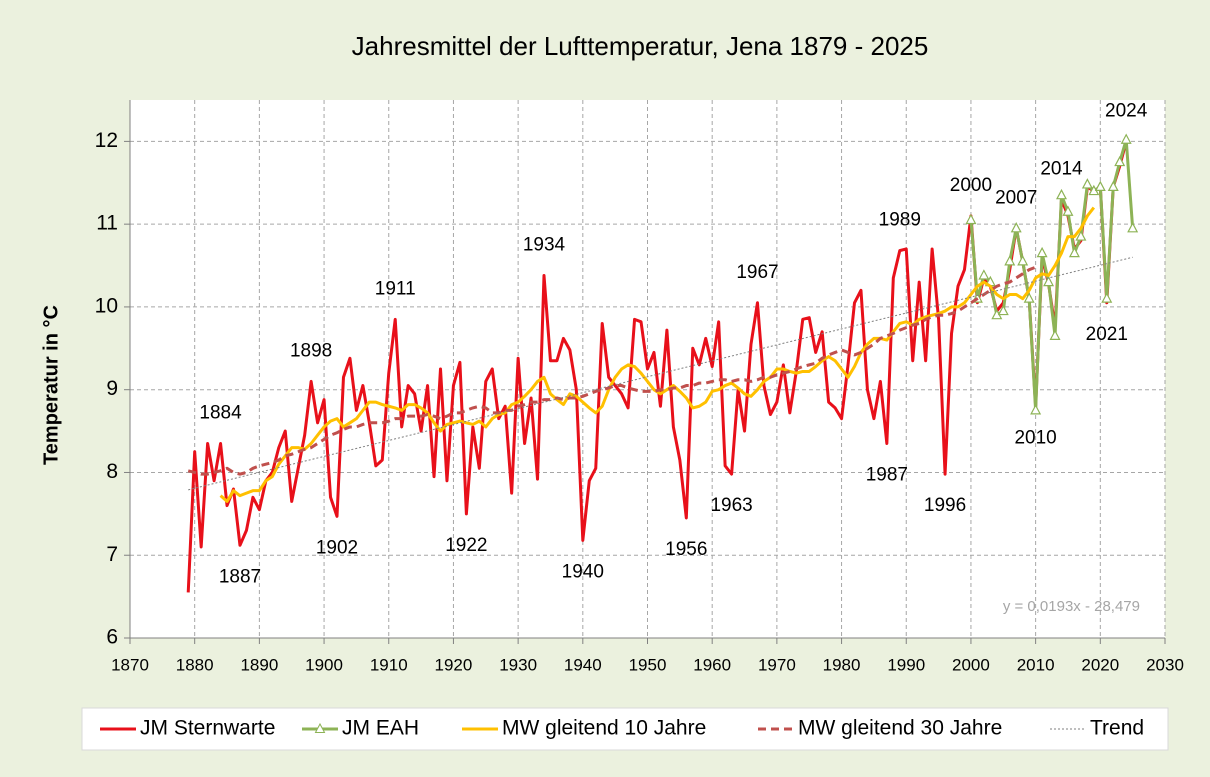 The width and height of the screenshot is (1210, 777). I want to click on annotation: 2021, so click(1107, 334).